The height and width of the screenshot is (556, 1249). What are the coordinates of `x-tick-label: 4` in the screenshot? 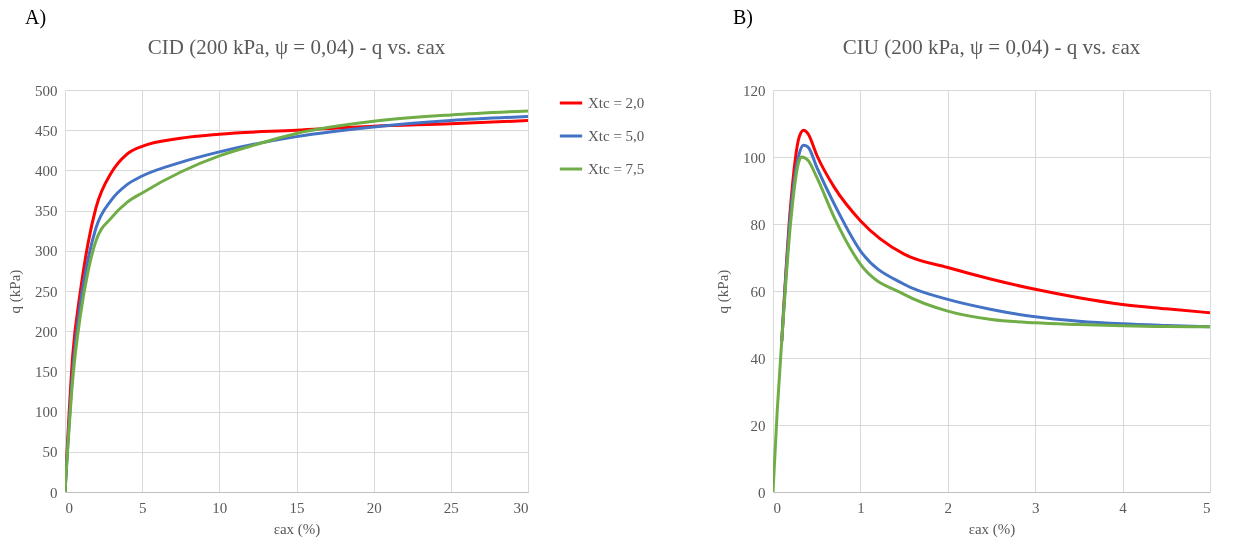 It's located at (1123, 507).